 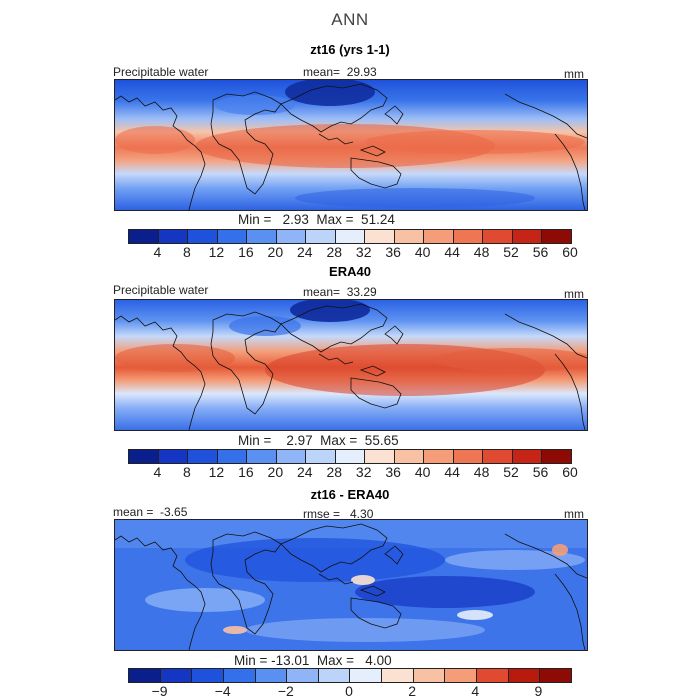 What do you see at coordinates (415, 198) in the screenshot?
I see `panel-1-southern-dry` at bounding box center [415, 198].